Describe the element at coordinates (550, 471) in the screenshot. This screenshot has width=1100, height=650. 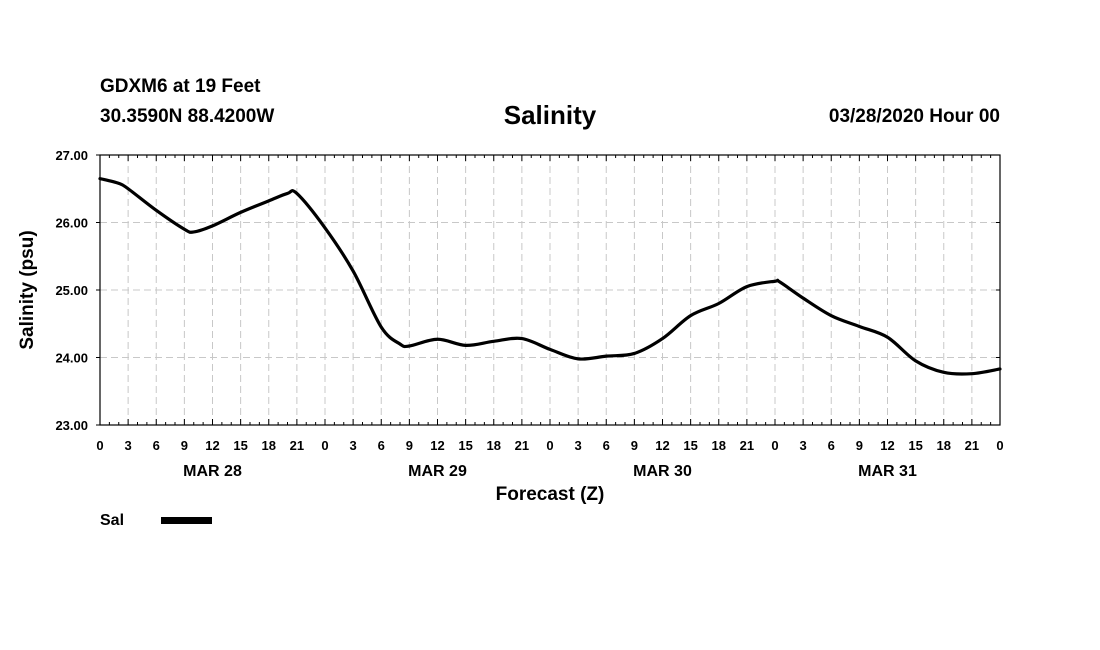
I see `day-labels: MAR 28 MAR 29 MAR 30 MAR 31` at that location.